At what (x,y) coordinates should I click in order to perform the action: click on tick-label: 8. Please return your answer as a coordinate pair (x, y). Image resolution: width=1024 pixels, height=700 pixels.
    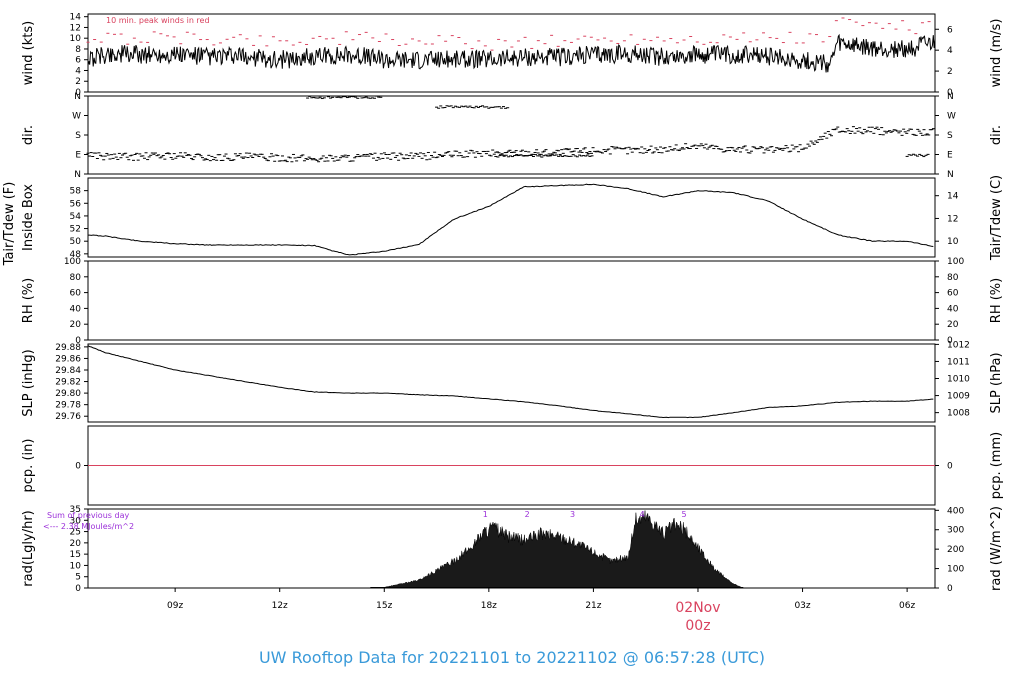
    Looking at the image, I should click on (78, 50).